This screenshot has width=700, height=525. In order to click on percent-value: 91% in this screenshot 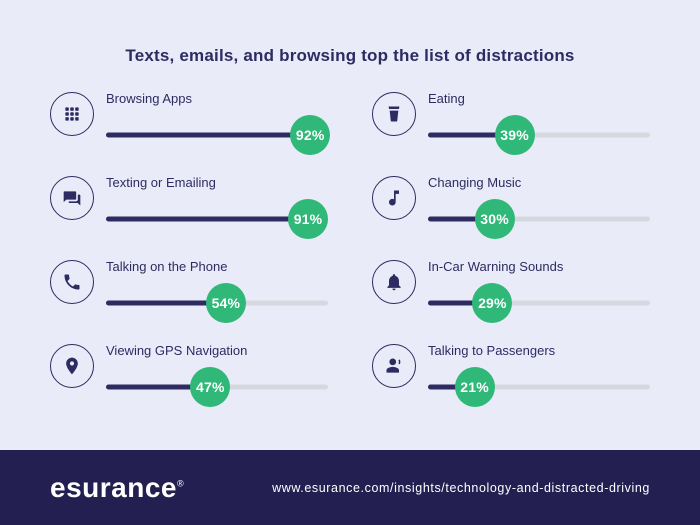, I will do `click(308, 219)`.